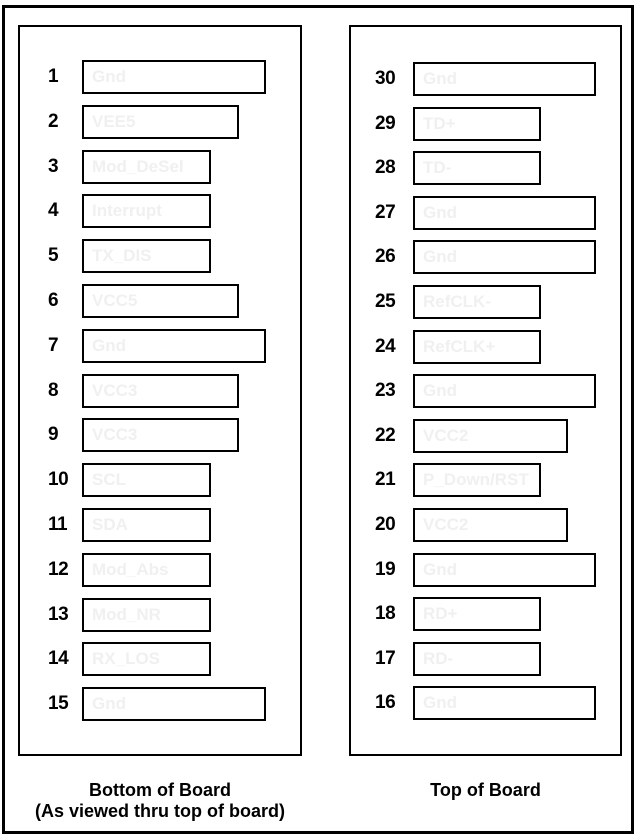 This screenshot has height=839, width=639. Describe the element at coordinates (477, 123) in the screenshot. I see `pin-box: TD+` at that location.